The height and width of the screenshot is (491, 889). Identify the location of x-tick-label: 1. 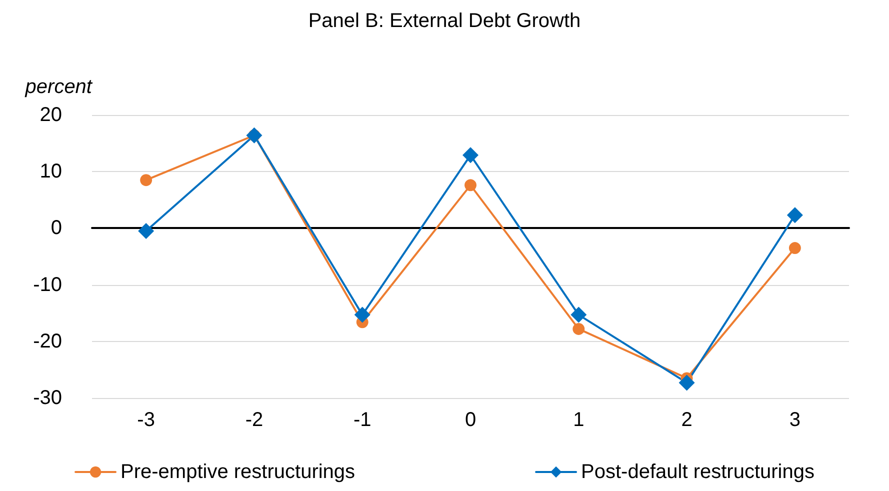
(578, 420).